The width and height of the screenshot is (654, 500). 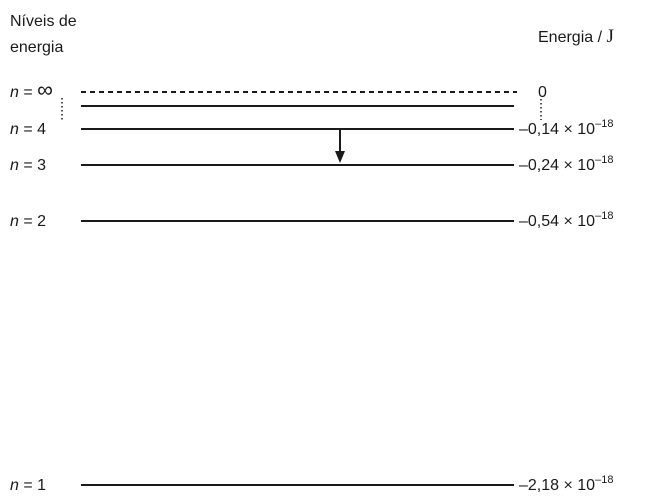 I want to click on level-3-energy: –0,24 × 10⁻¹⁸, so click(x=566, y=164).